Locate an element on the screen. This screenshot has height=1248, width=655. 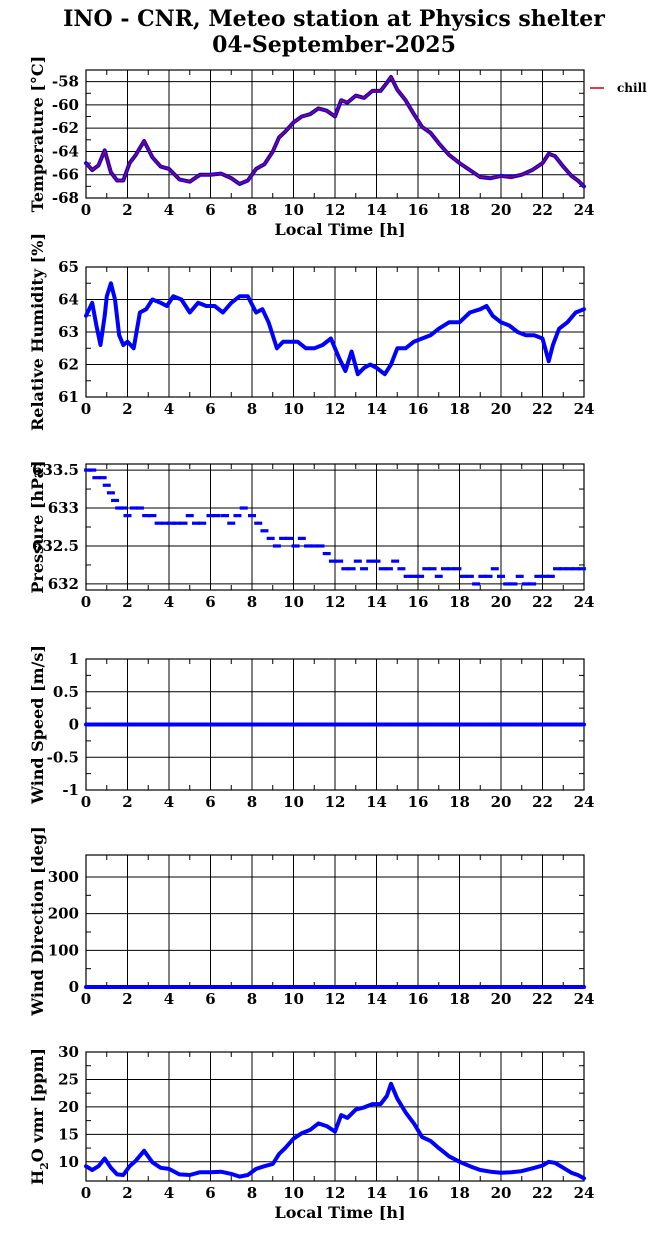
y-tick-label: 25 is located at coordinates (68, 1079).